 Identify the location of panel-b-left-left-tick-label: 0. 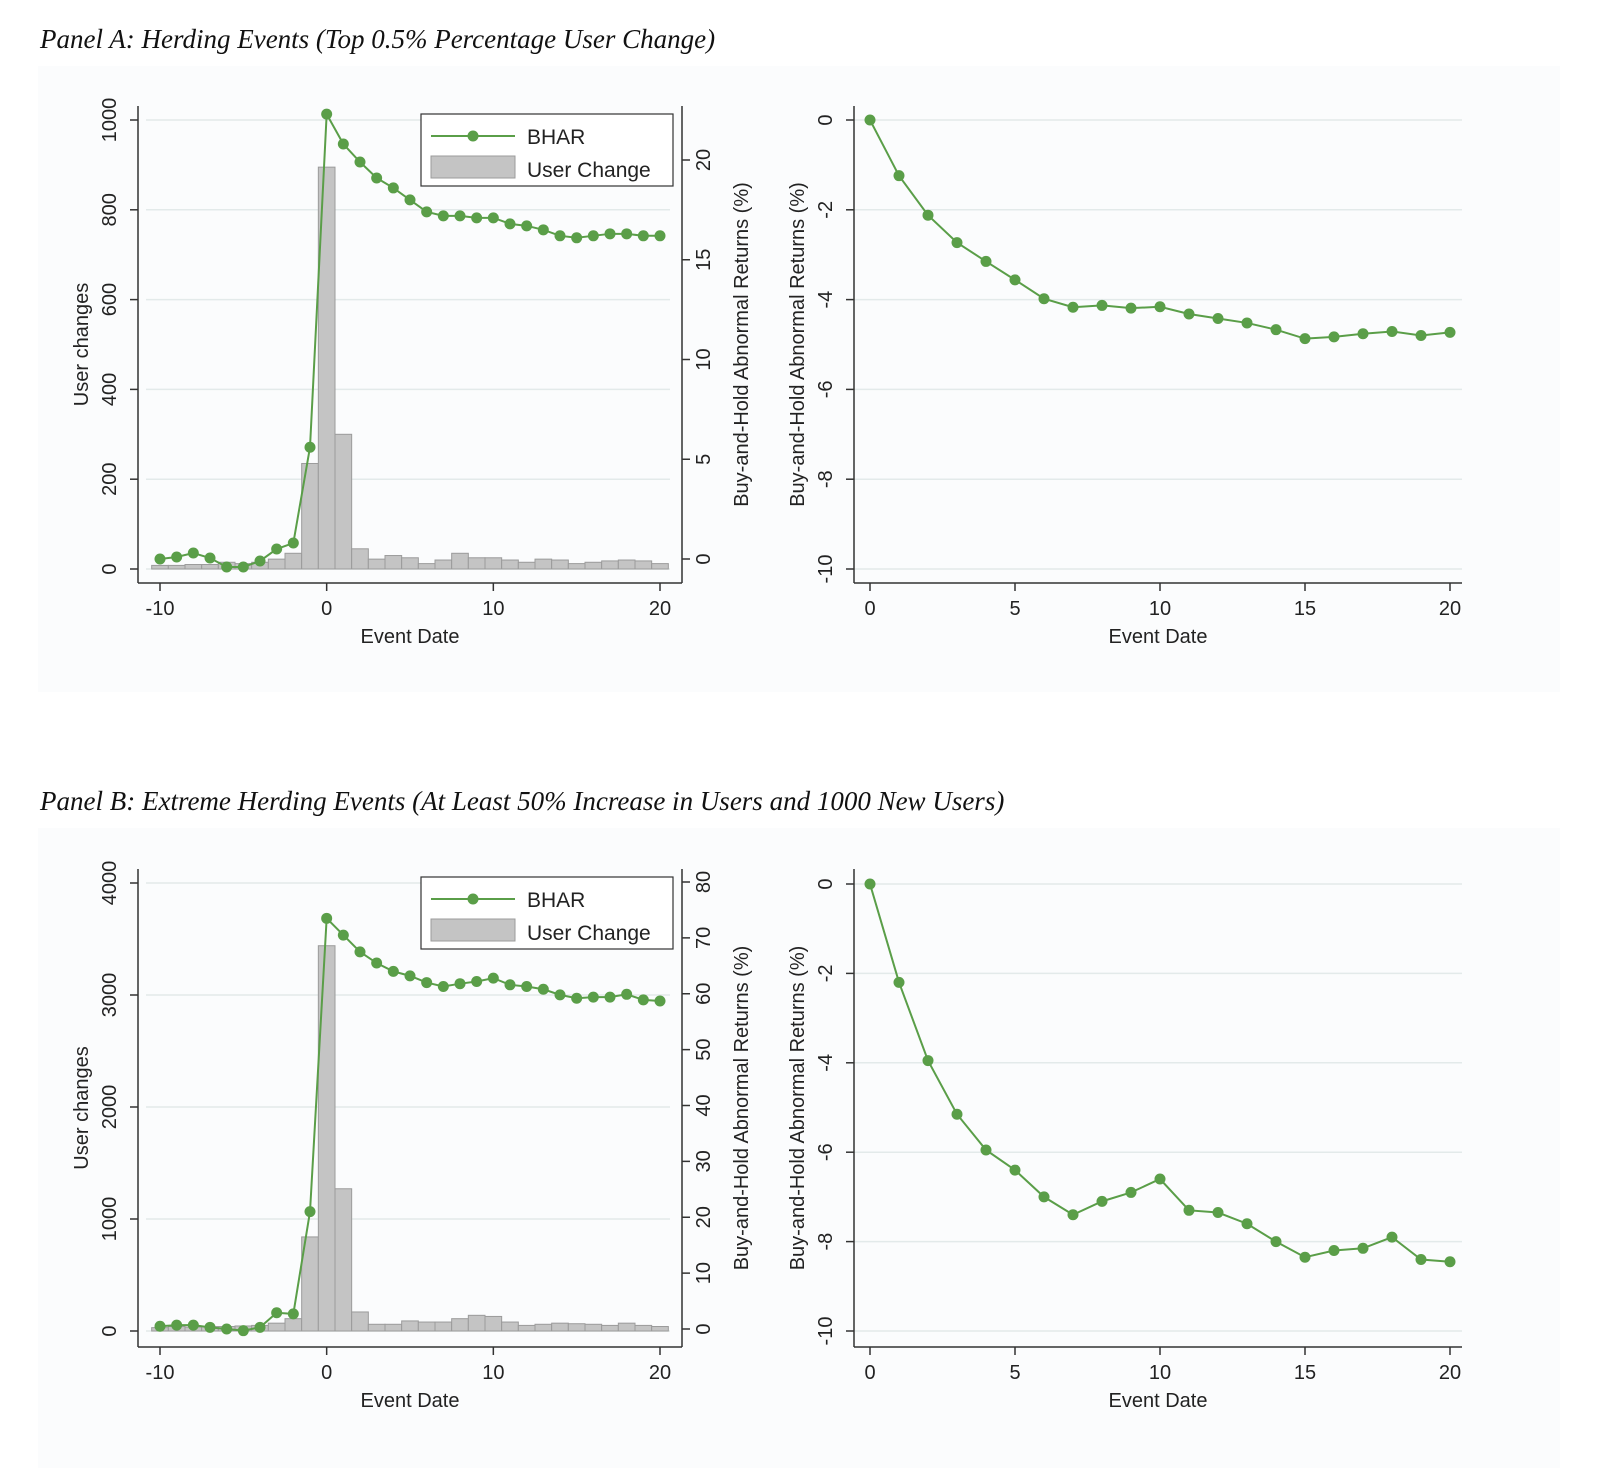
(110, 1330).